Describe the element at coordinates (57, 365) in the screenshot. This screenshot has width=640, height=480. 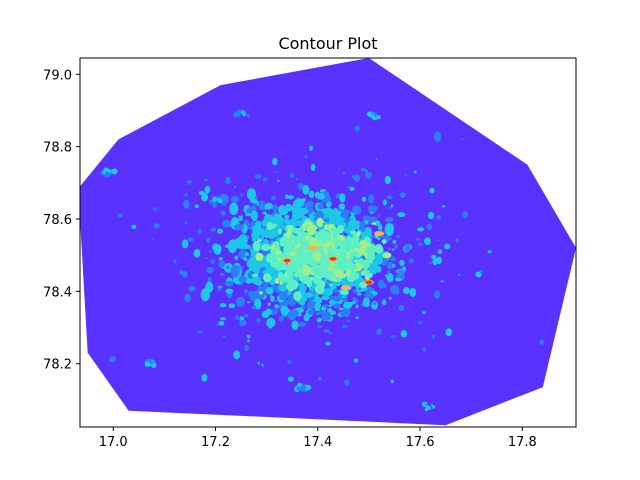
I see `y-tick-label: 78.2` at that location.